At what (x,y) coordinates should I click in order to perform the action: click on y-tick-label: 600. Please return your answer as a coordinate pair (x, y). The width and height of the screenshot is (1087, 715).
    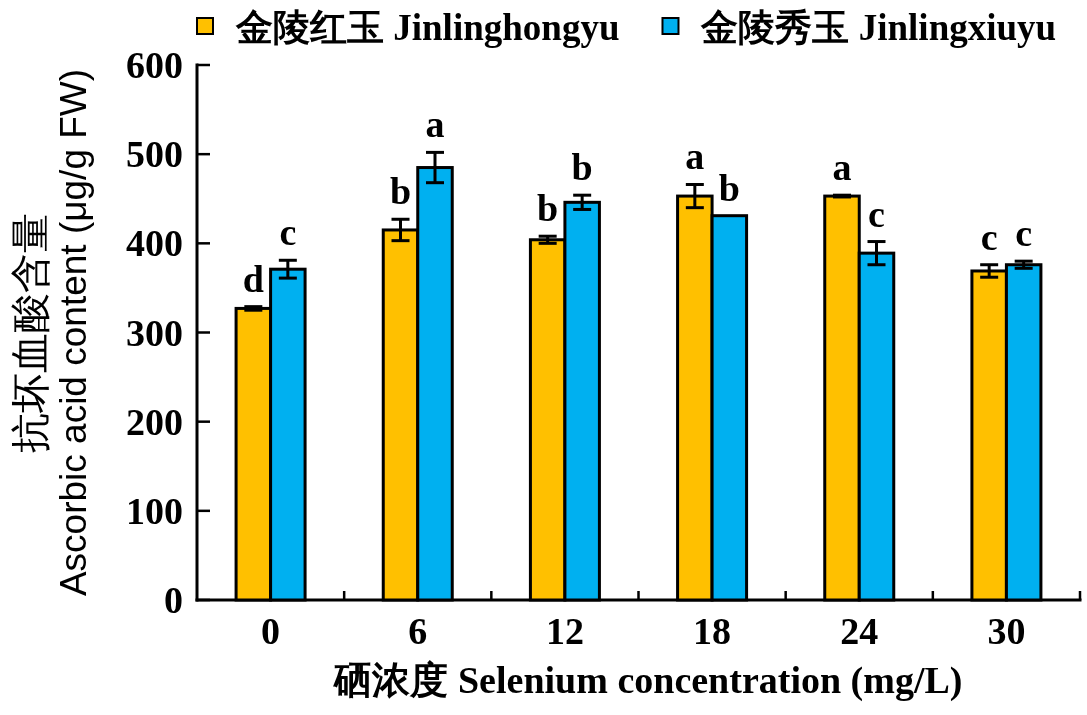
    Looking at the image, I should click on (154, 65).